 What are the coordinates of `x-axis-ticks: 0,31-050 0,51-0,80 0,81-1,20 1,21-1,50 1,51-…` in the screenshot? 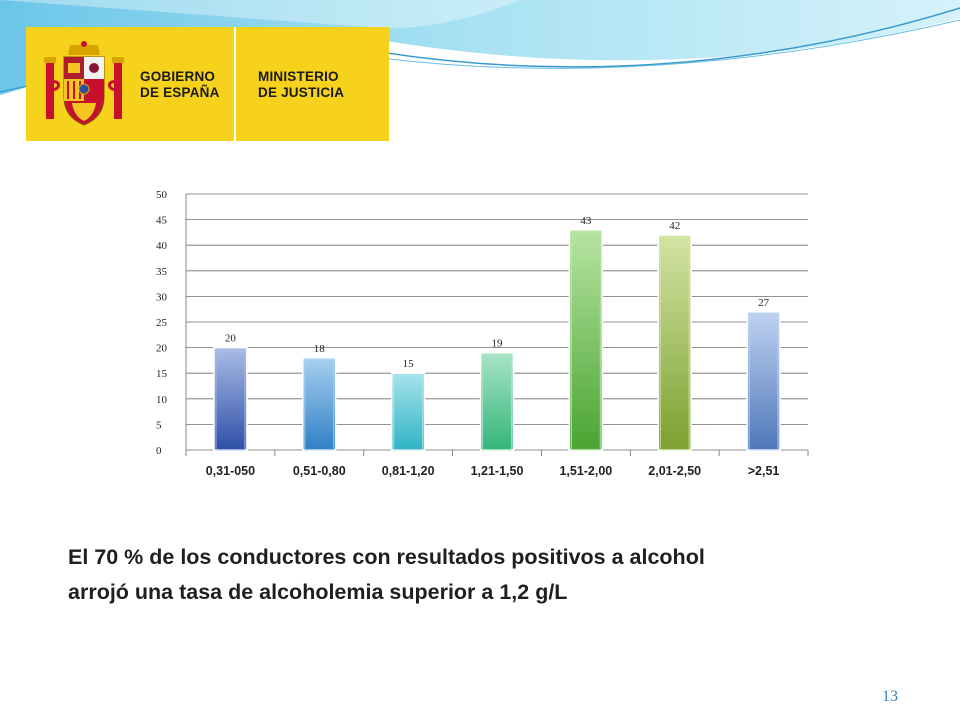 It's located at (493, 471).